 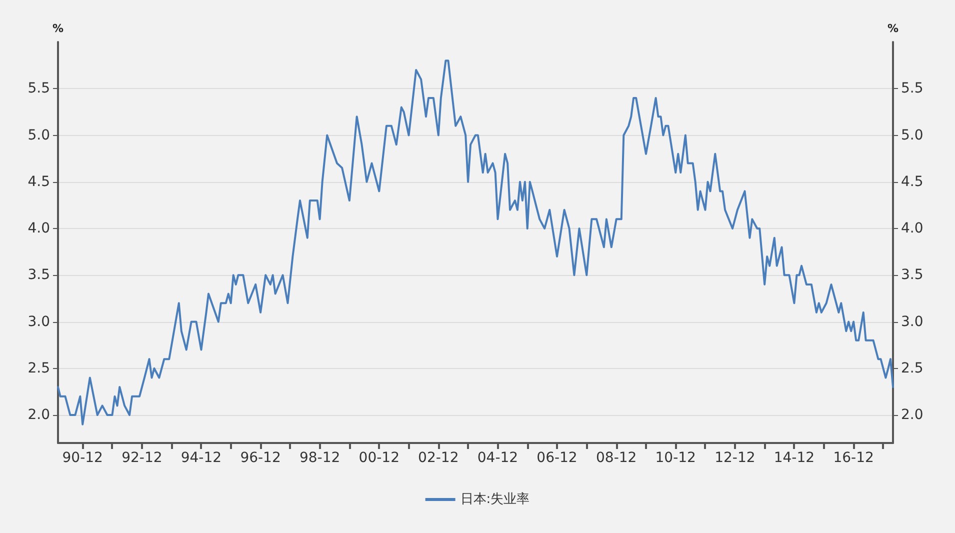 I want to click on y-tick-label: 5.5, so click(x=39, y=88).